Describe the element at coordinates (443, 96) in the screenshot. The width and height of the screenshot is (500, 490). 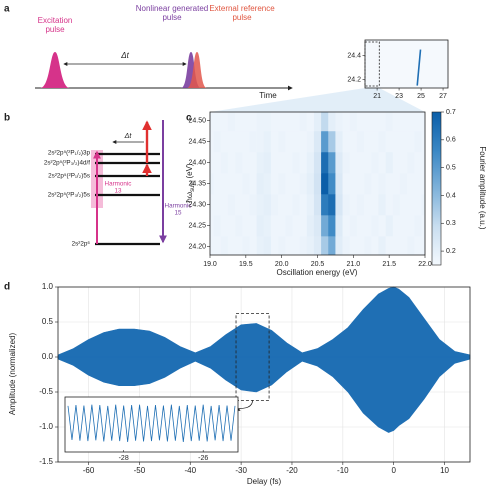
I see `x-tick-label: 27` at that location.